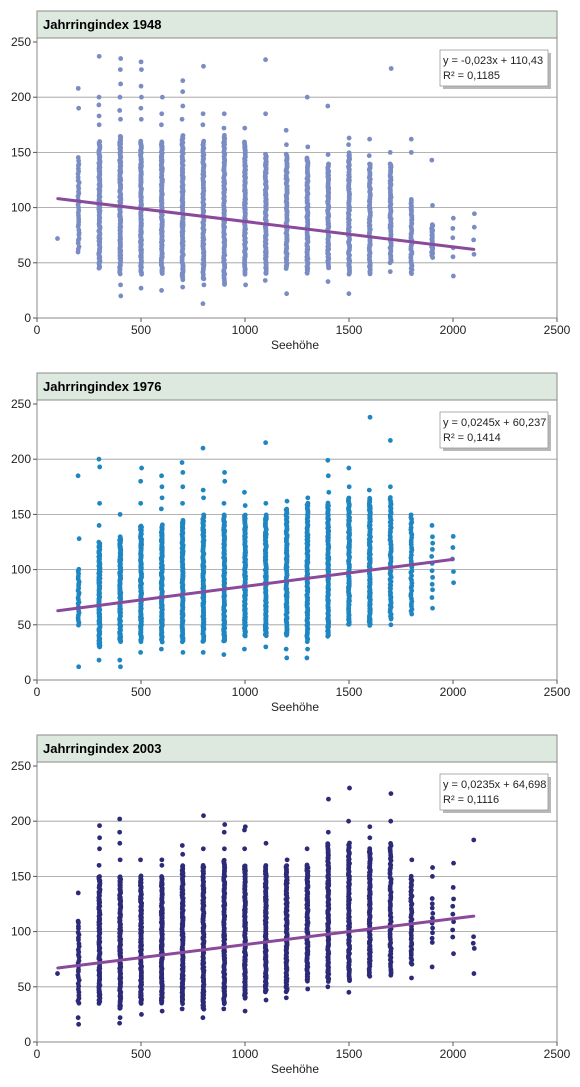  Describe the element at coordinates (21, 821) in the screenshot. I see `y-tick-label: 200` at that location.